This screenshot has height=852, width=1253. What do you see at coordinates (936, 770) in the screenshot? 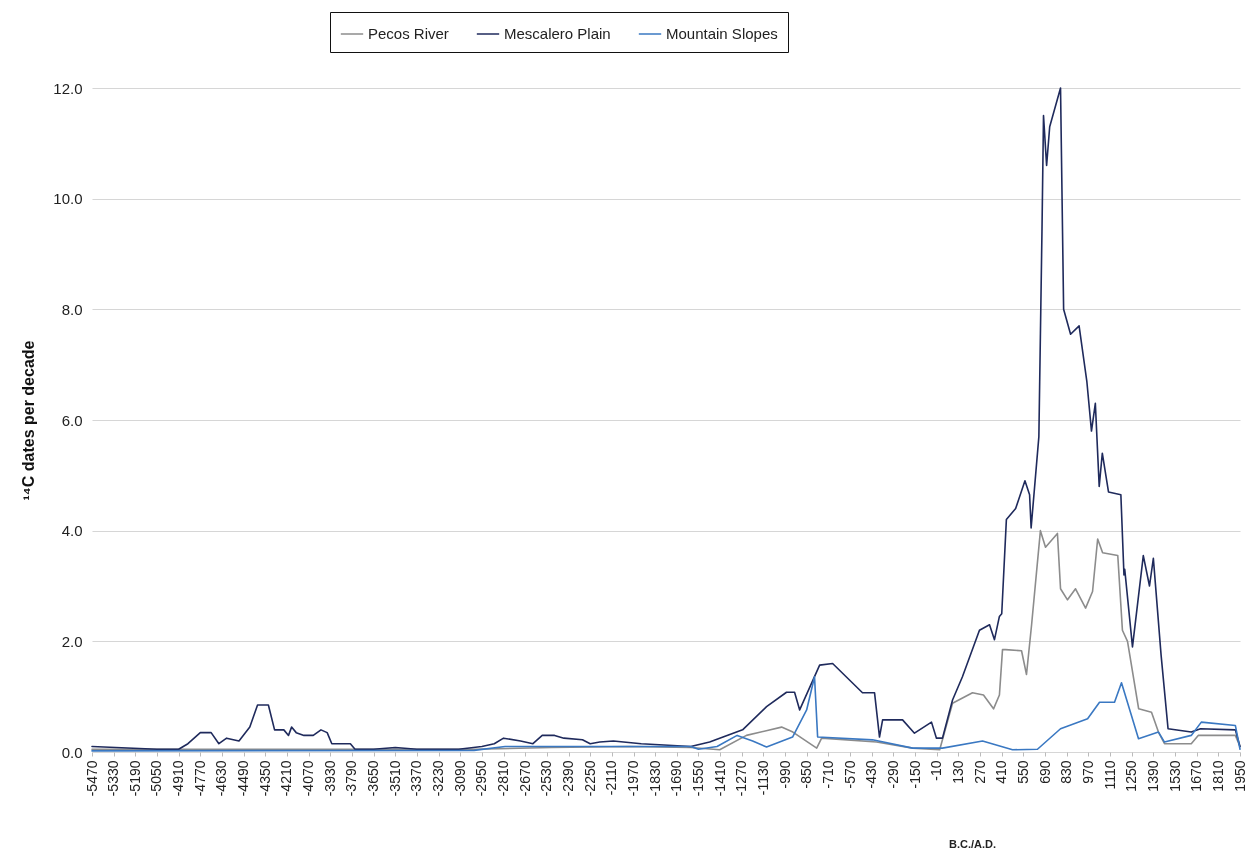
I see `x-tick-label: -10` at bounding box center [936, 770].